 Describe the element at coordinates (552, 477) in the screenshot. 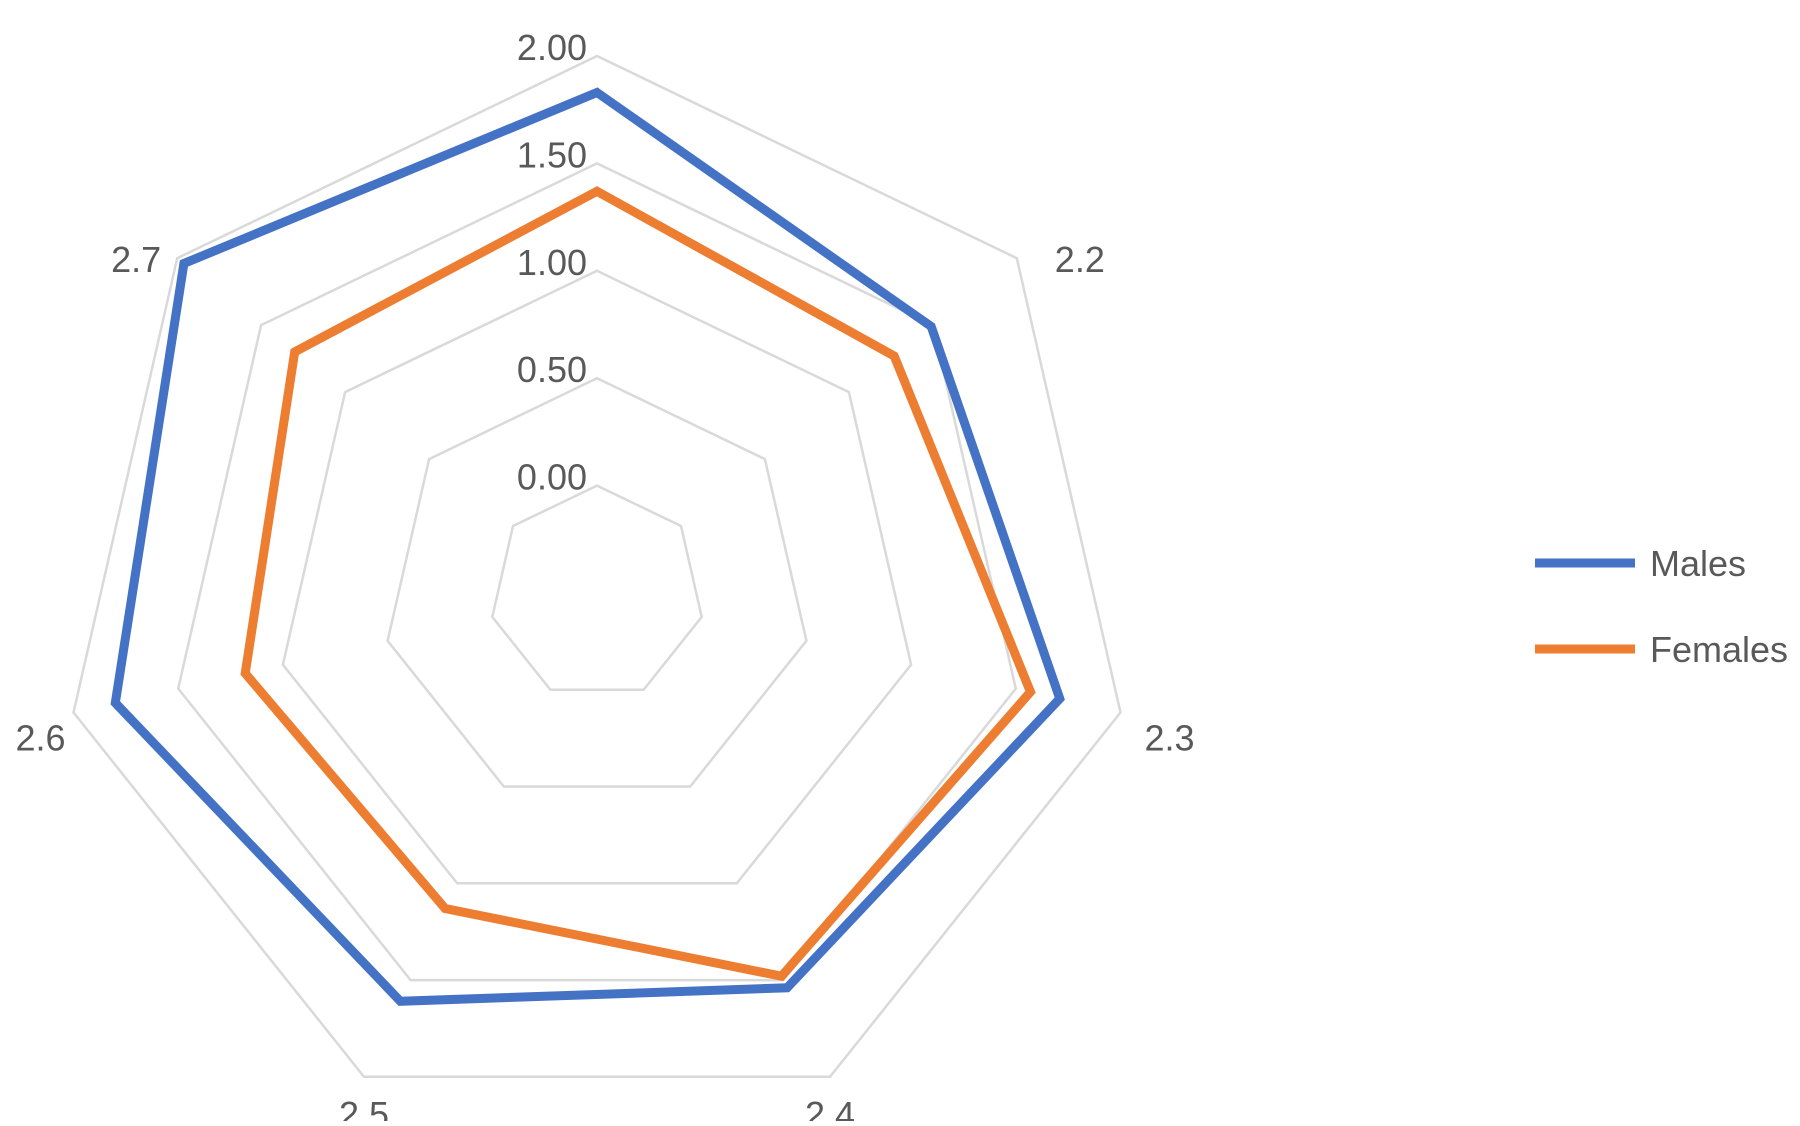

I see `r-tick-label: 0.00` at that location.